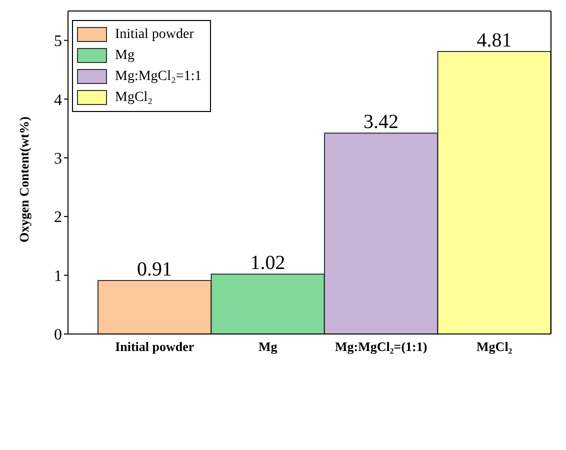 This screenshot has height=450, width=566. I want to click on y-tick-label: 5, so click(58, 41).